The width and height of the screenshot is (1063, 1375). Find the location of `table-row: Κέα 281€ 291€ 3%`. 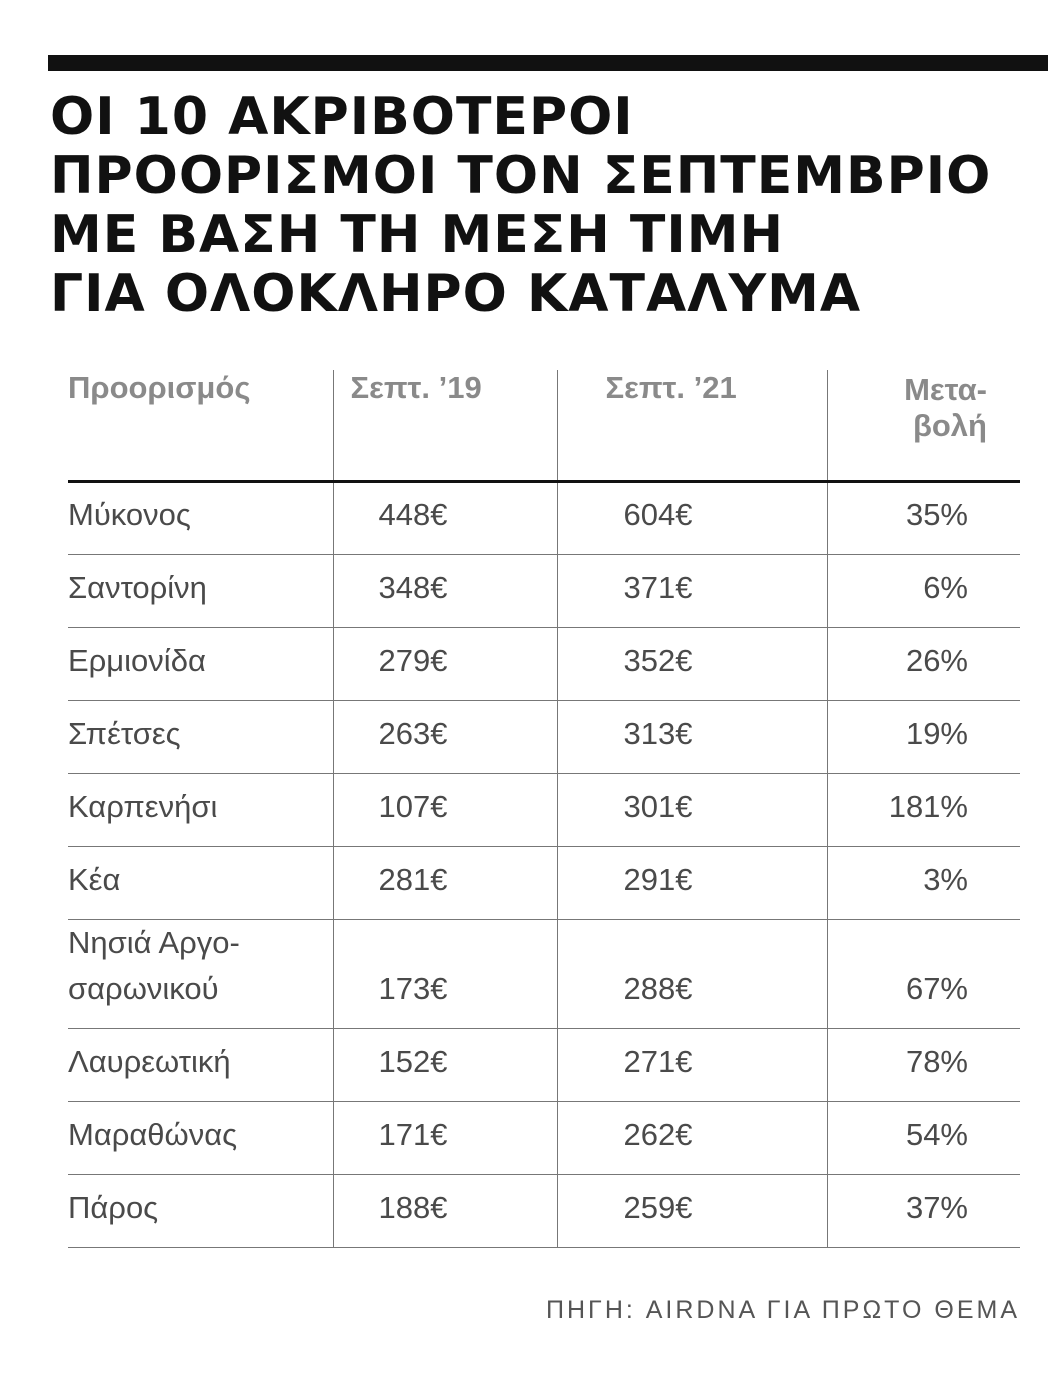

table-row: Κέα 281€ 291€ 3% is located at coordinates (544, 883).